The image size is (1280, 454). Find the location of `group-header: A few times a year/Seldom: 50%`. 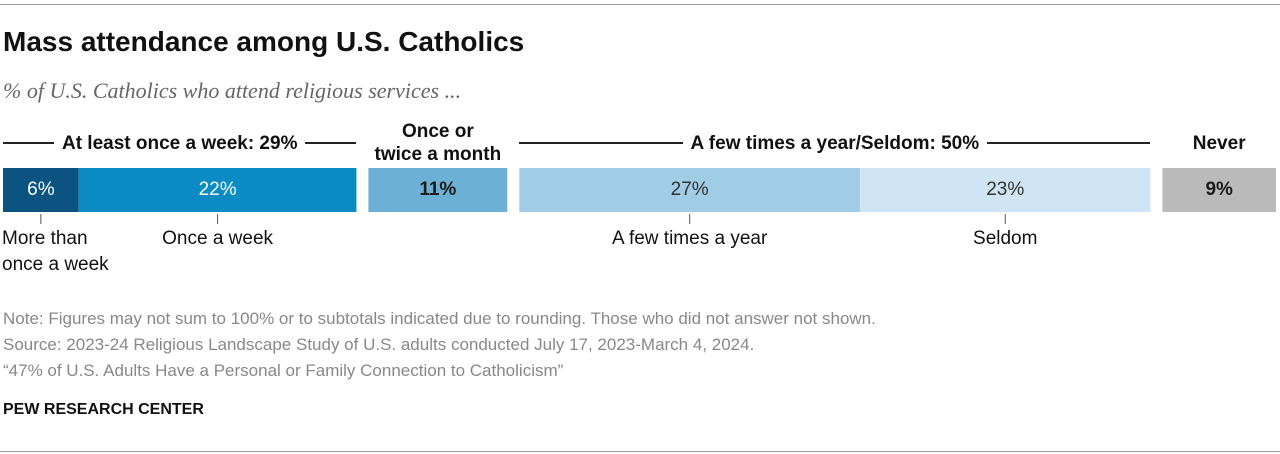

group-header: A few times a year/Seldom: 50% is located at coordinates (835, 143).